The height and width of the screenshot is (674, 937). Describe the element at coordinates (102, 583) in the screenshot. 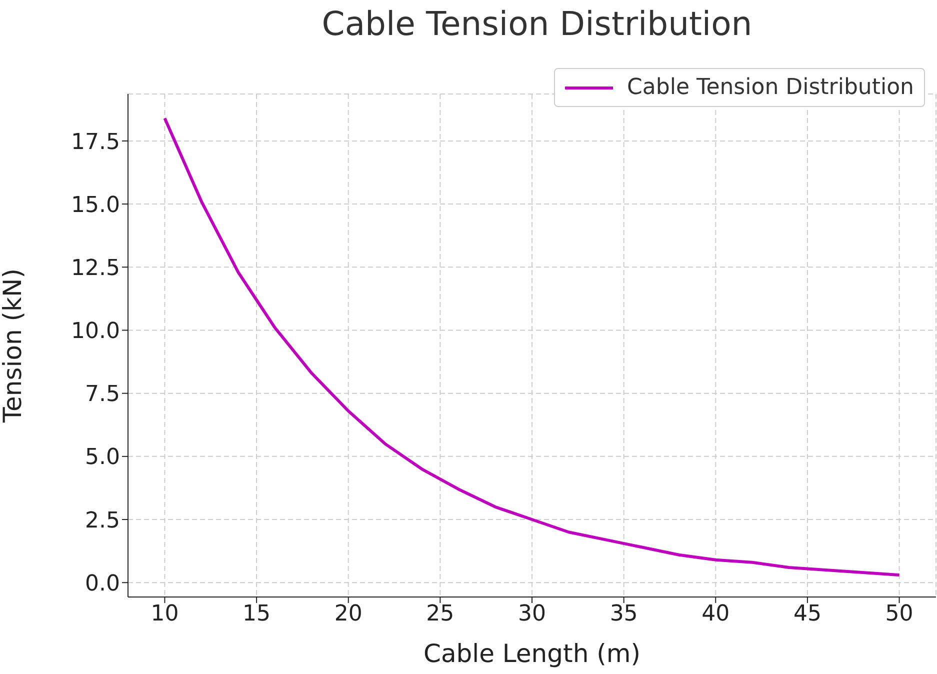

I see `y-tick-label: 0.0` at that location.